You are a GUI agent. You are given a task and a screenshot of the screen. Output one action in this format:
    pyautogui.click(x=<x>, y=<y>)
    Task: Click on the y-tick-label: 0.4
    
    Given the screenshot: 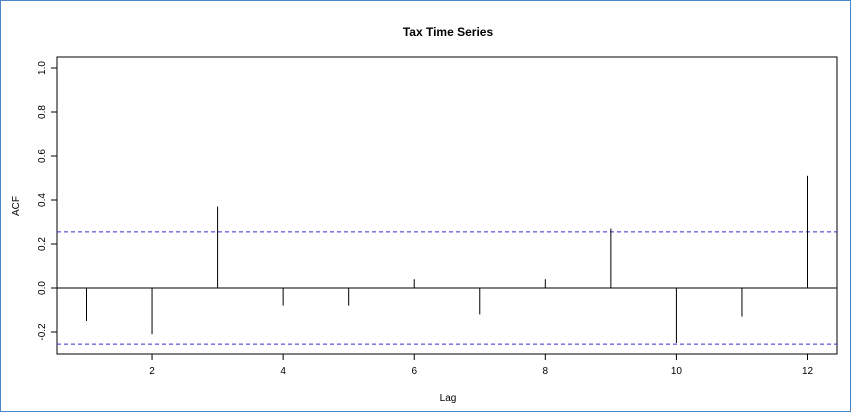 What is the action you would take?
    pyautogui.click(x=42, y=200)
    